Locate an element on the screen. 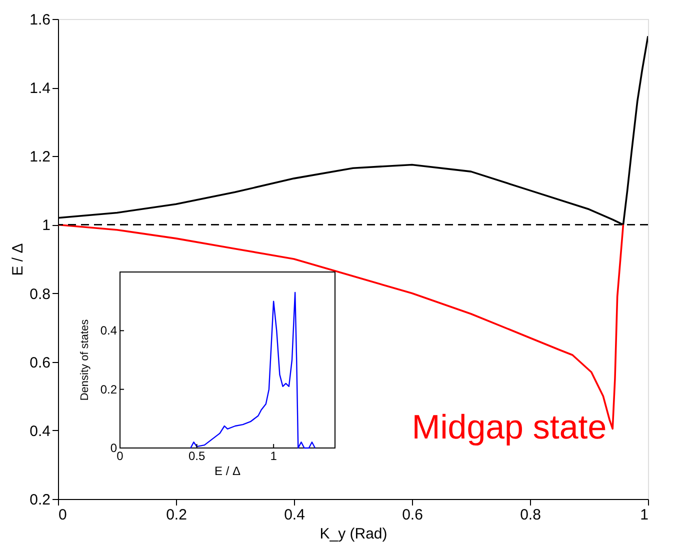 The image size is (689, 560). line-series is located at coordinates (253, 370).